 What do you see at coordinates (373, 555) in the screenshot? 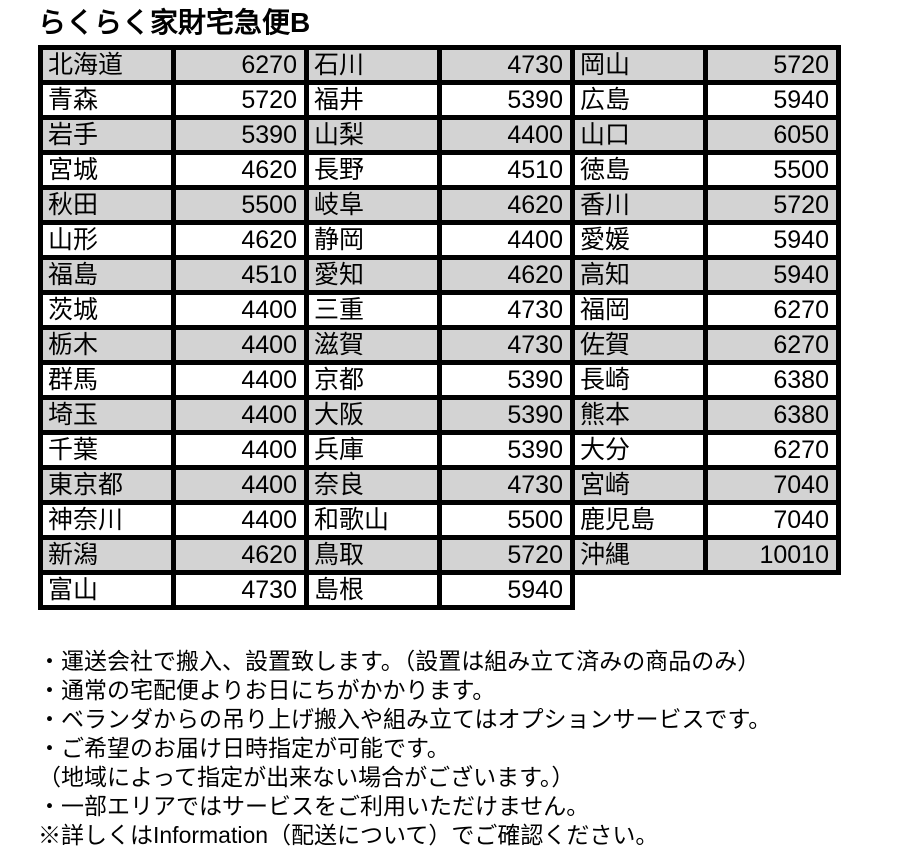
I see `prefecture-cell: 鳥取` at bounding box center [373, 555].